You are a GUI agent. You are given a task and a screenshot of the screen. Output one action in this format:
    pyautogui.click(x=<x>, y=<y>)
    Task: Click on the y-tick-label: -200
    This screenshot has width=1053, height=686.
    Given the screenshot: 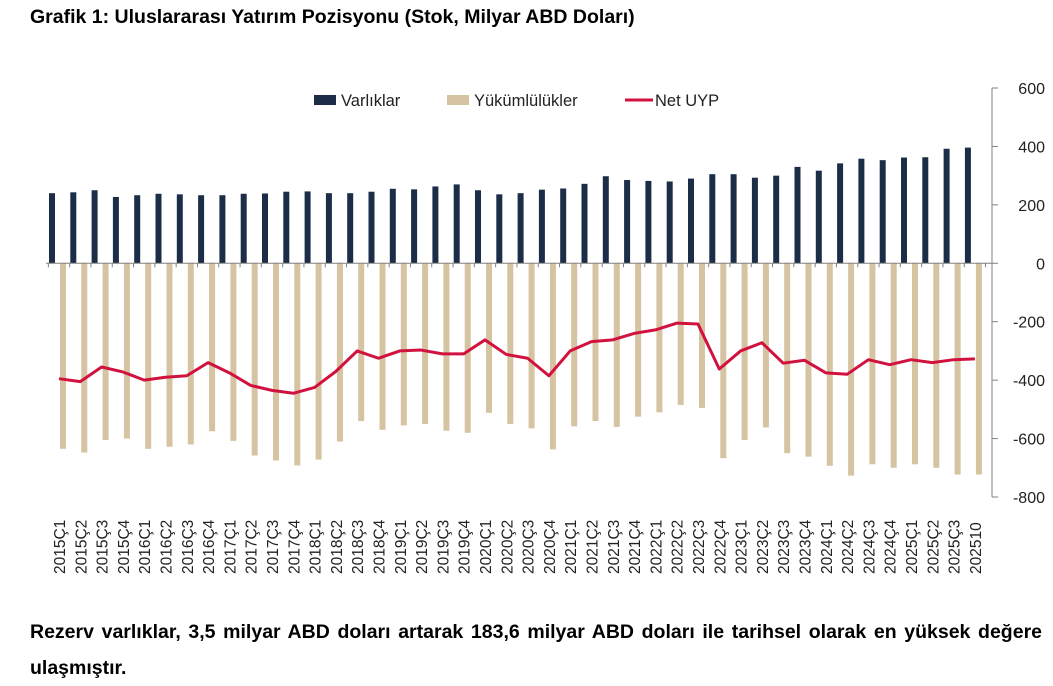 What is the action you would take?
    pyautogui.click(x=1029, y=323)
    